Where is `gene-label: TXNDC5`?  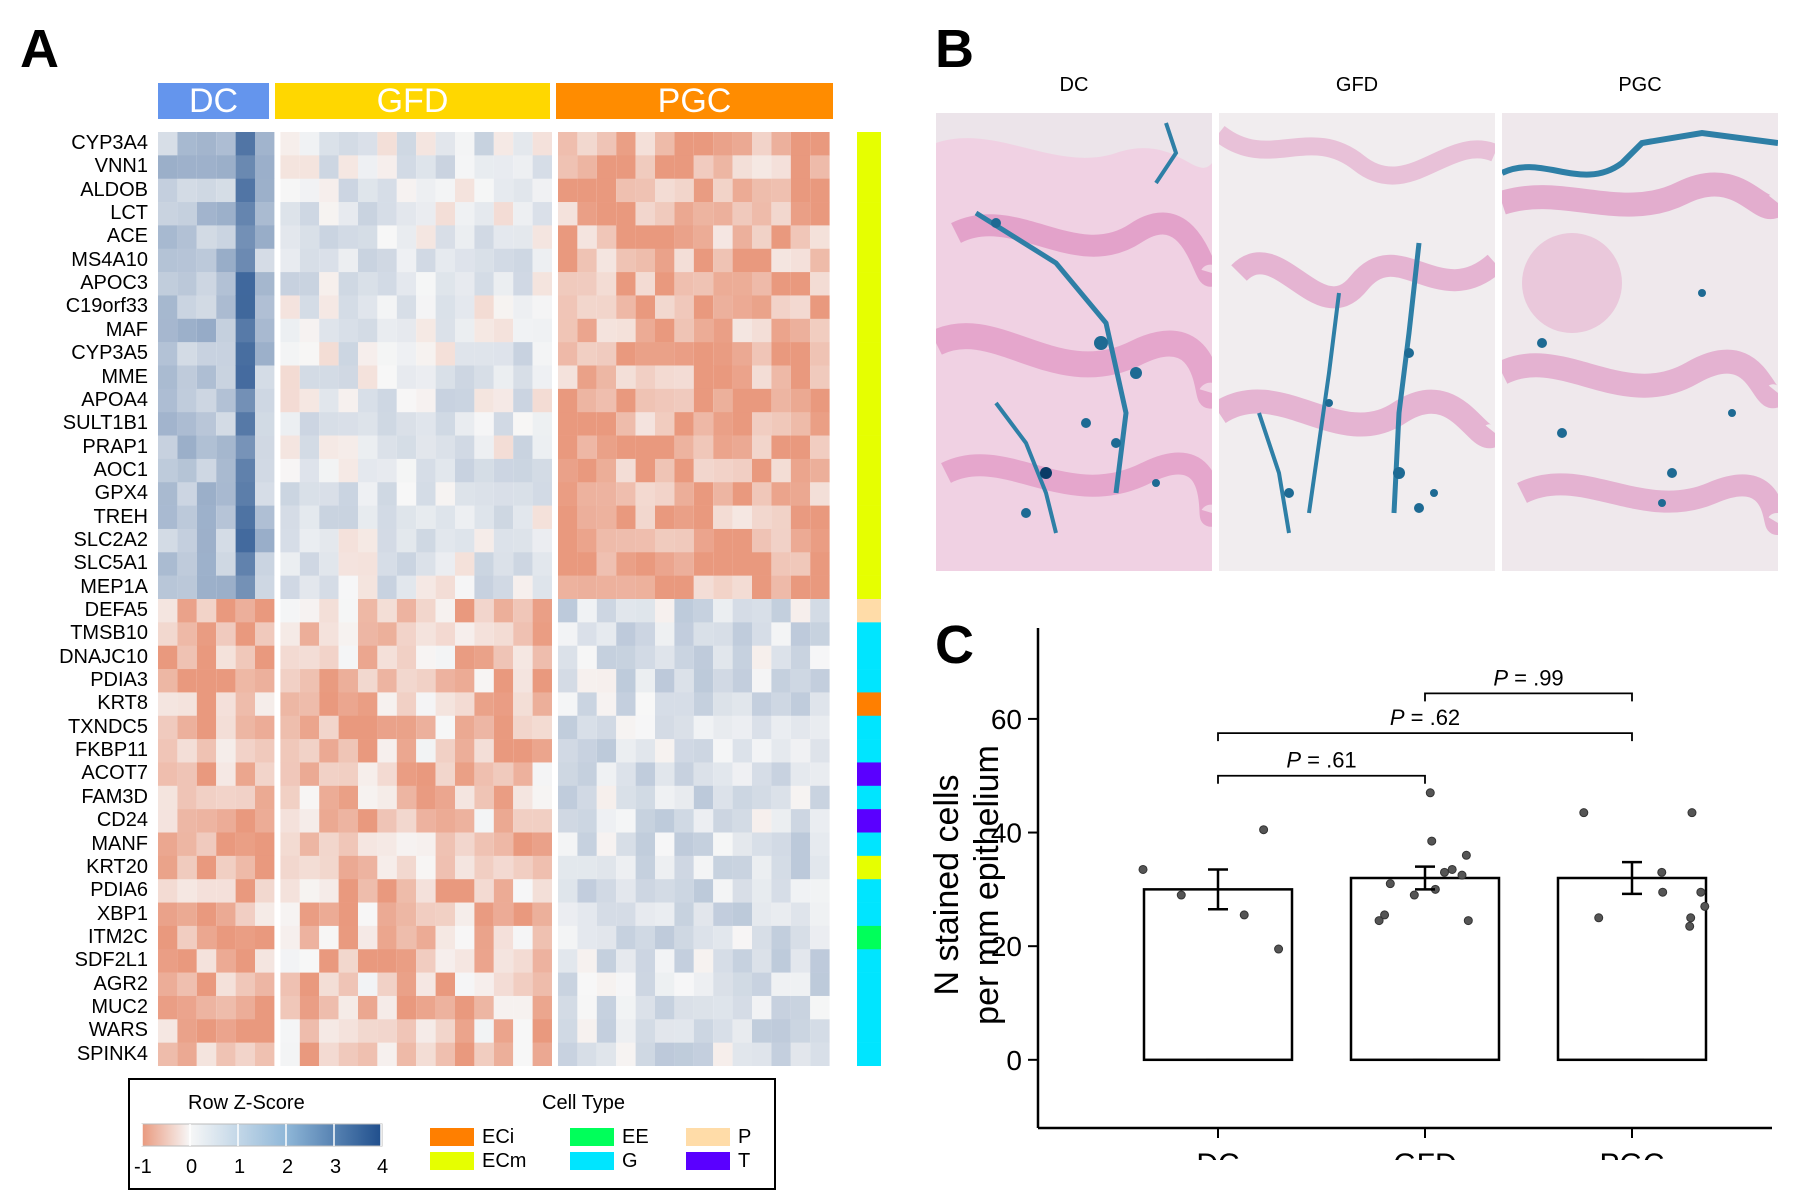 gene-label: TXNDC5 is located at coordinates (107, 726).